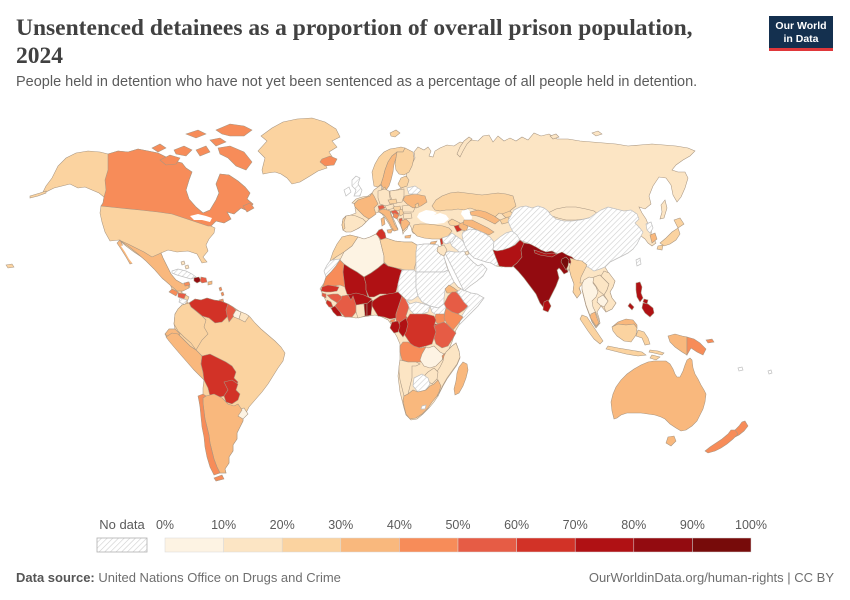 The width and height of the screenshot is (850, 600). Describe the element at coordinates (751, 525) in the screenshot. I see `svg-text: 100%` at that location.